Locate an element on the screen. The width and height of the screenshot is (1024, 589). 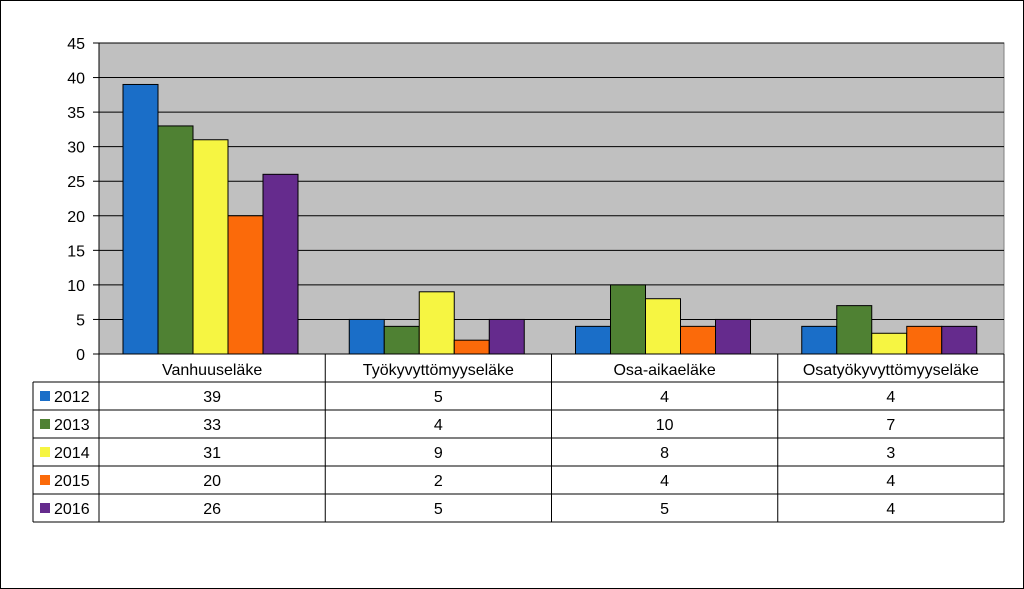
data-label: 3 is located at coordinates (890, 453).